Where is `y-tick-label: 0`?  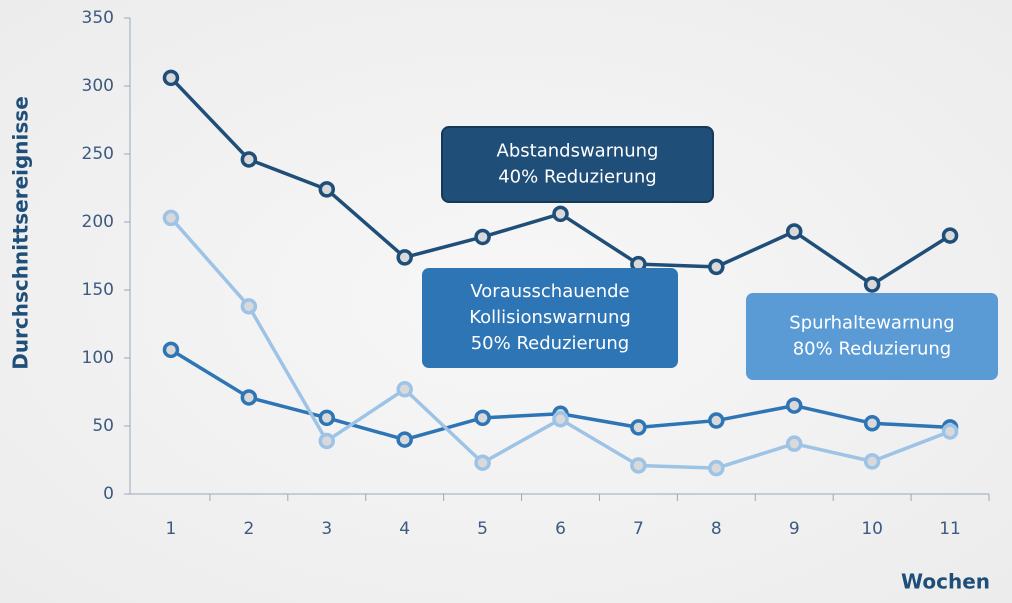
y-tick-label: 0 is located at coordinates (108, 494).